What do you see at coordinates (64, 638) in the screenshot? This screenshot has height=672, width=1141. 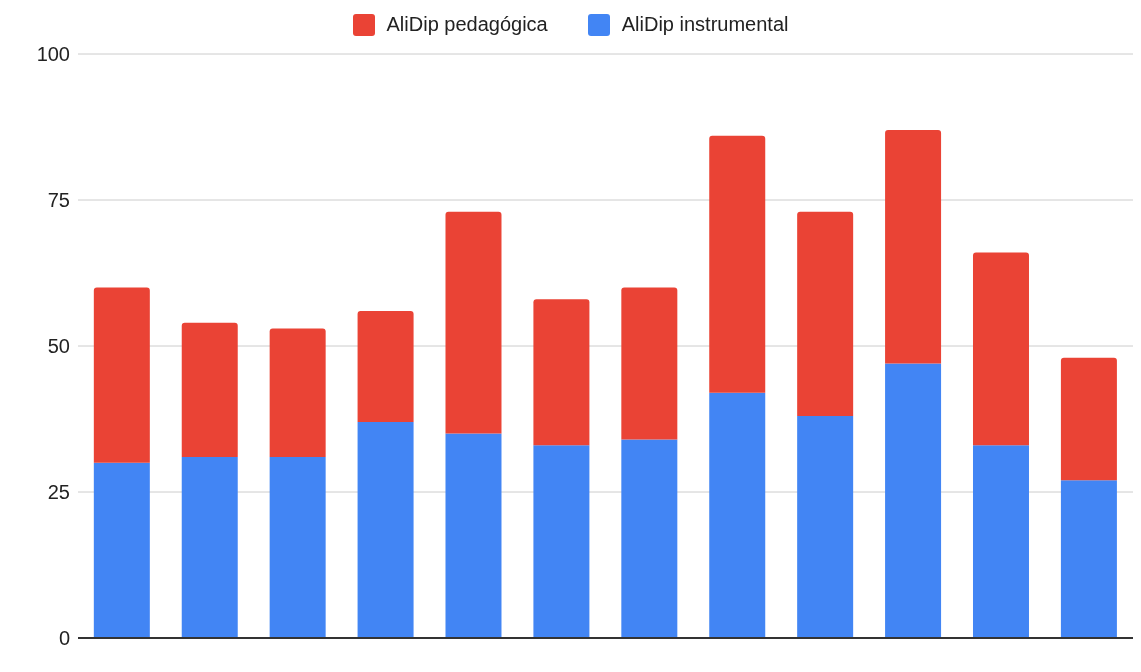 I see `y-tick-label: 0` at bounding box center [64, 638].